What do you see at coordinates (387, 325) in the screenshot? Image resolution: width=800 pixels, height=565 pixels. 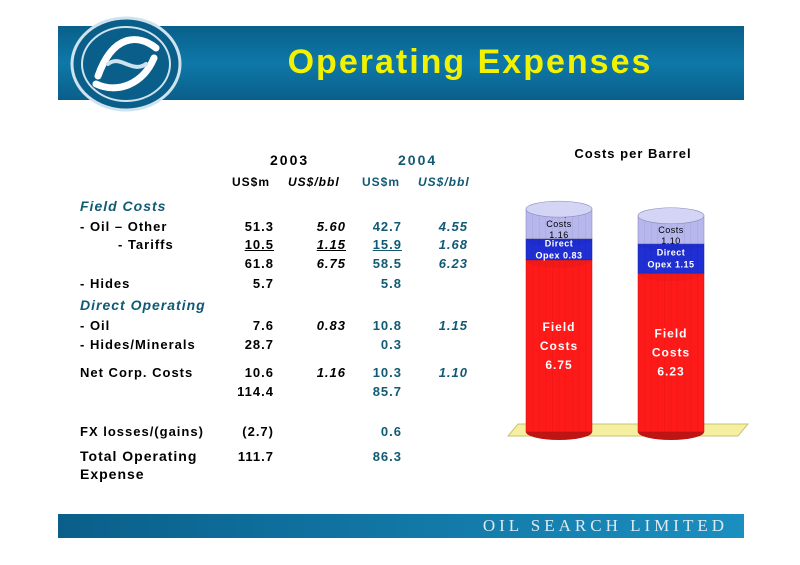 I see `cell-m04: 10.8` at bounding box center [387, 325].